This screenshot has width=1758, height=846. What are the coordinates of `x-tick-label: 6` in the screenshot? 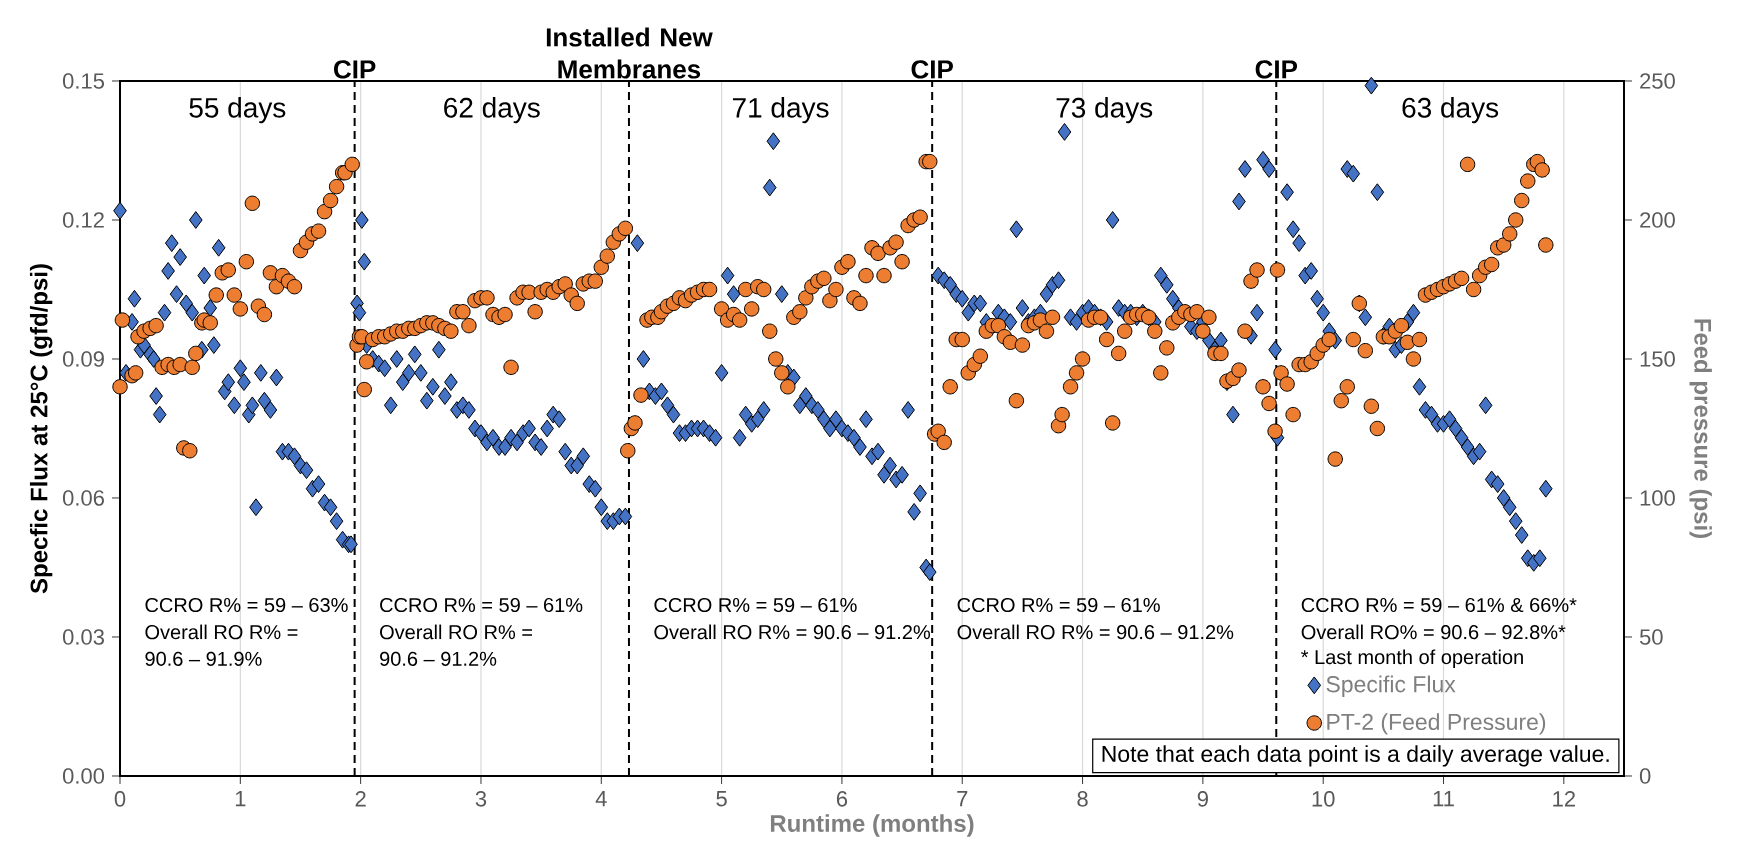 It's located at (842, 799).